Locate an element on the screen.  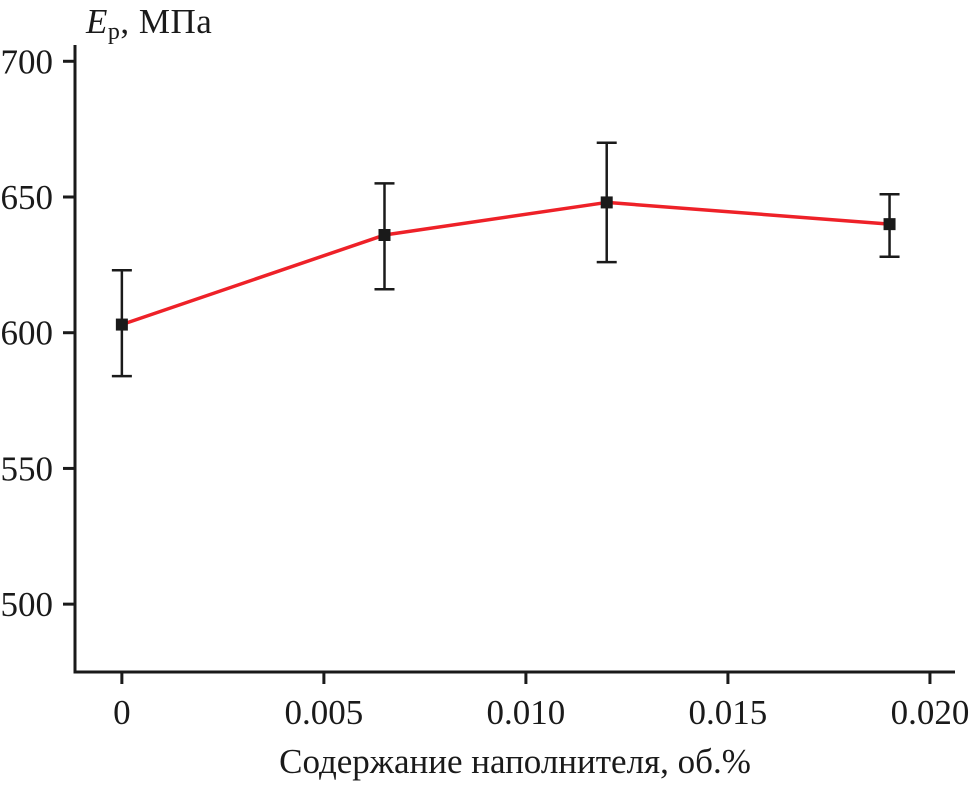
x-tick-label: 0.015 is located at coordinates (728, 712).